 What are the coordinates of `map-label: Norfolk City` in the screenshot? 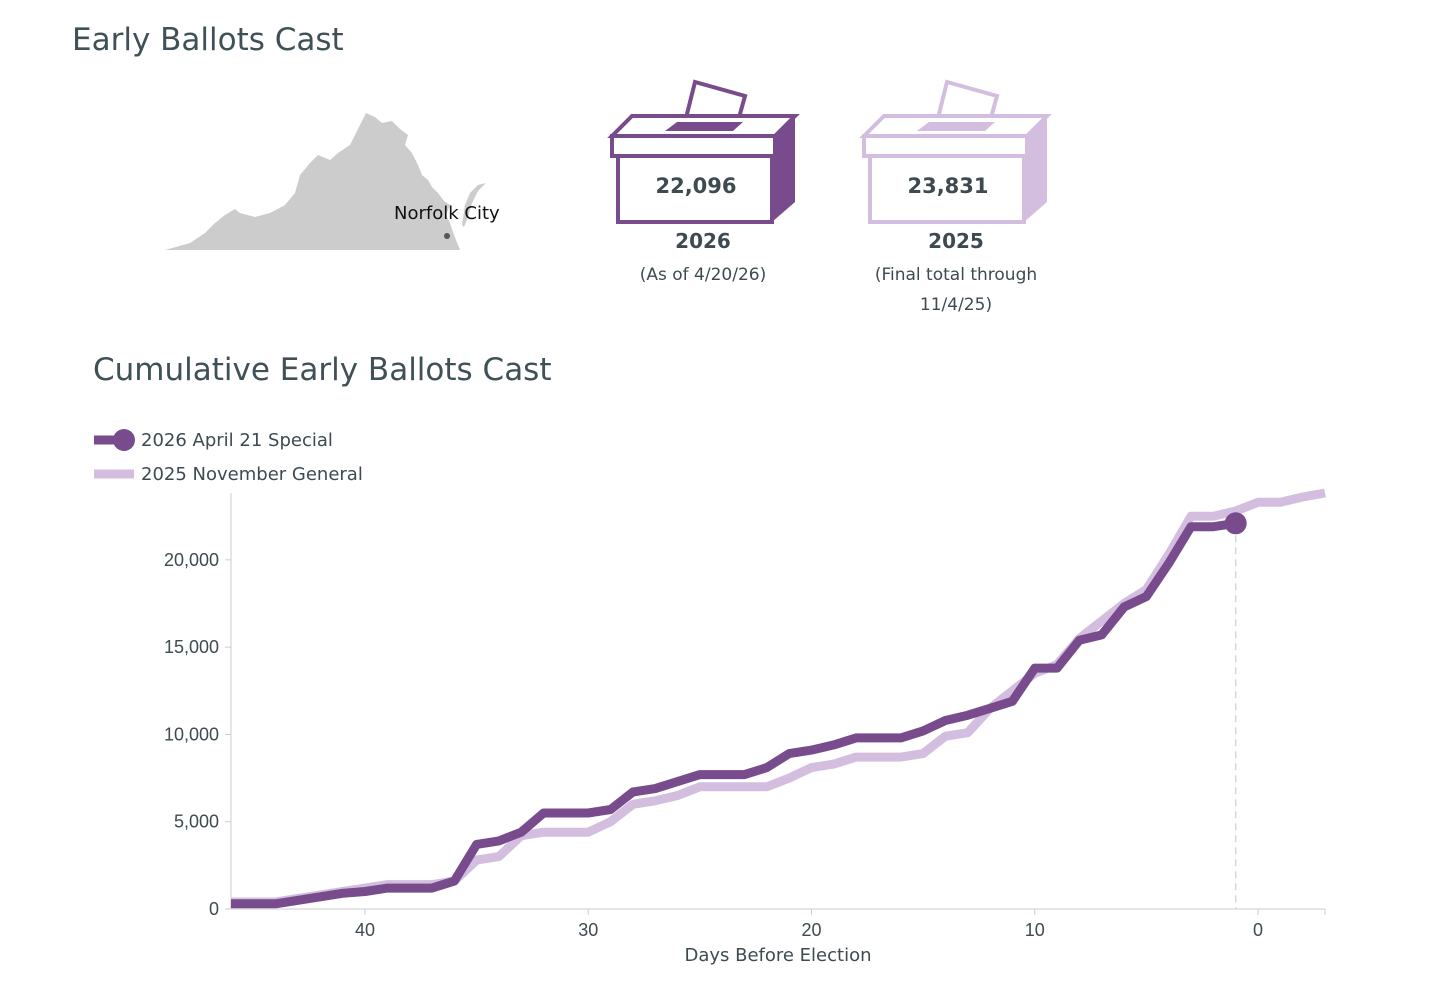 It's located at (447, 213).